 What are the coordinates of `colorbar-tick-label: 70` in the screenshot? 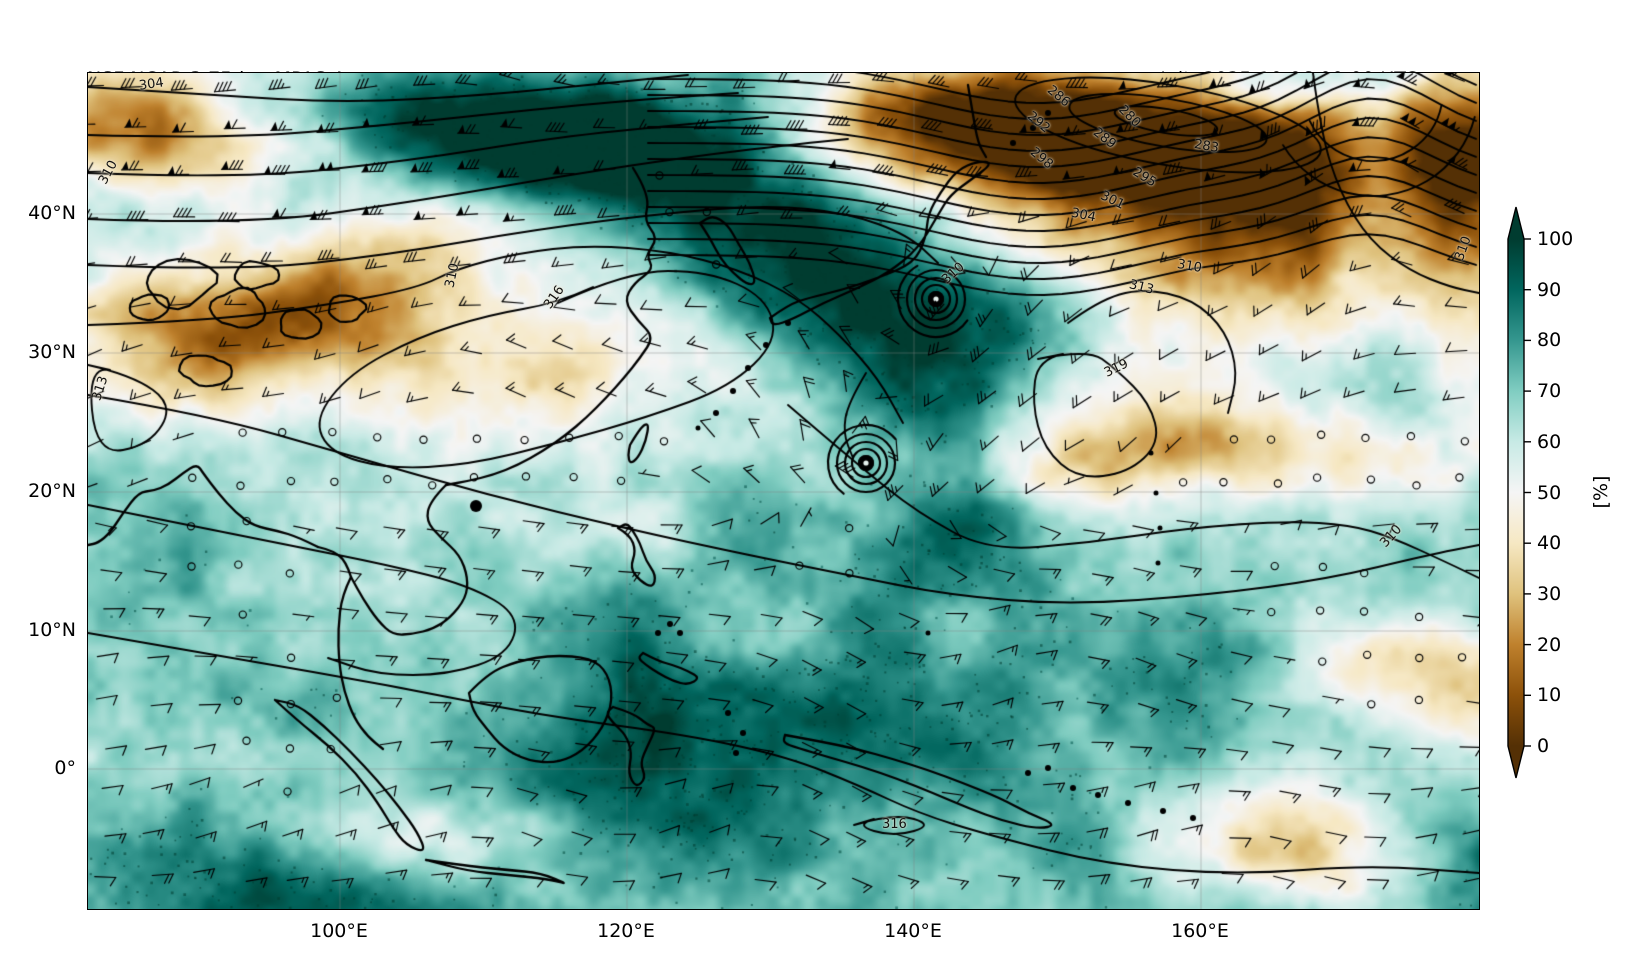 It's located at (1549, 391).